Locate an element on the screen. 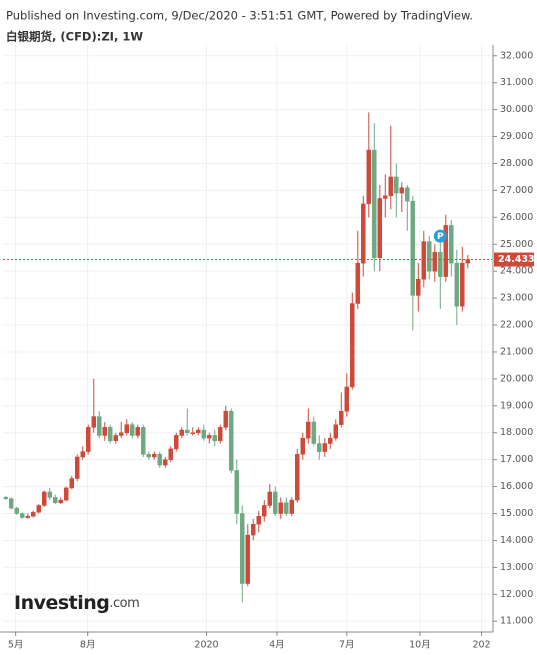  y-tick-label: 11.000 is located at coordinates (516, 621).